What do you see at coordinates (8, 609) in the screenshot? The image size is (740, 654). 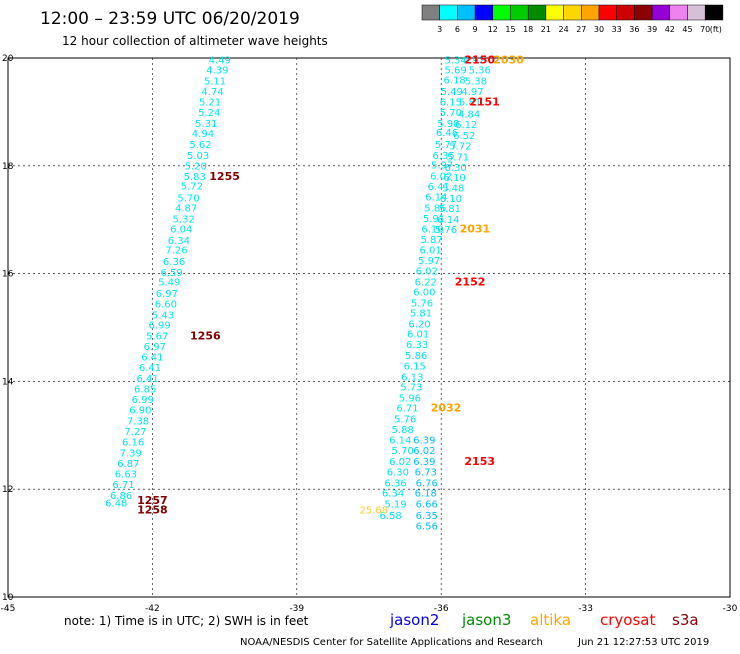 I see `x-tick-label: -45` at bounding box center [8, 609].